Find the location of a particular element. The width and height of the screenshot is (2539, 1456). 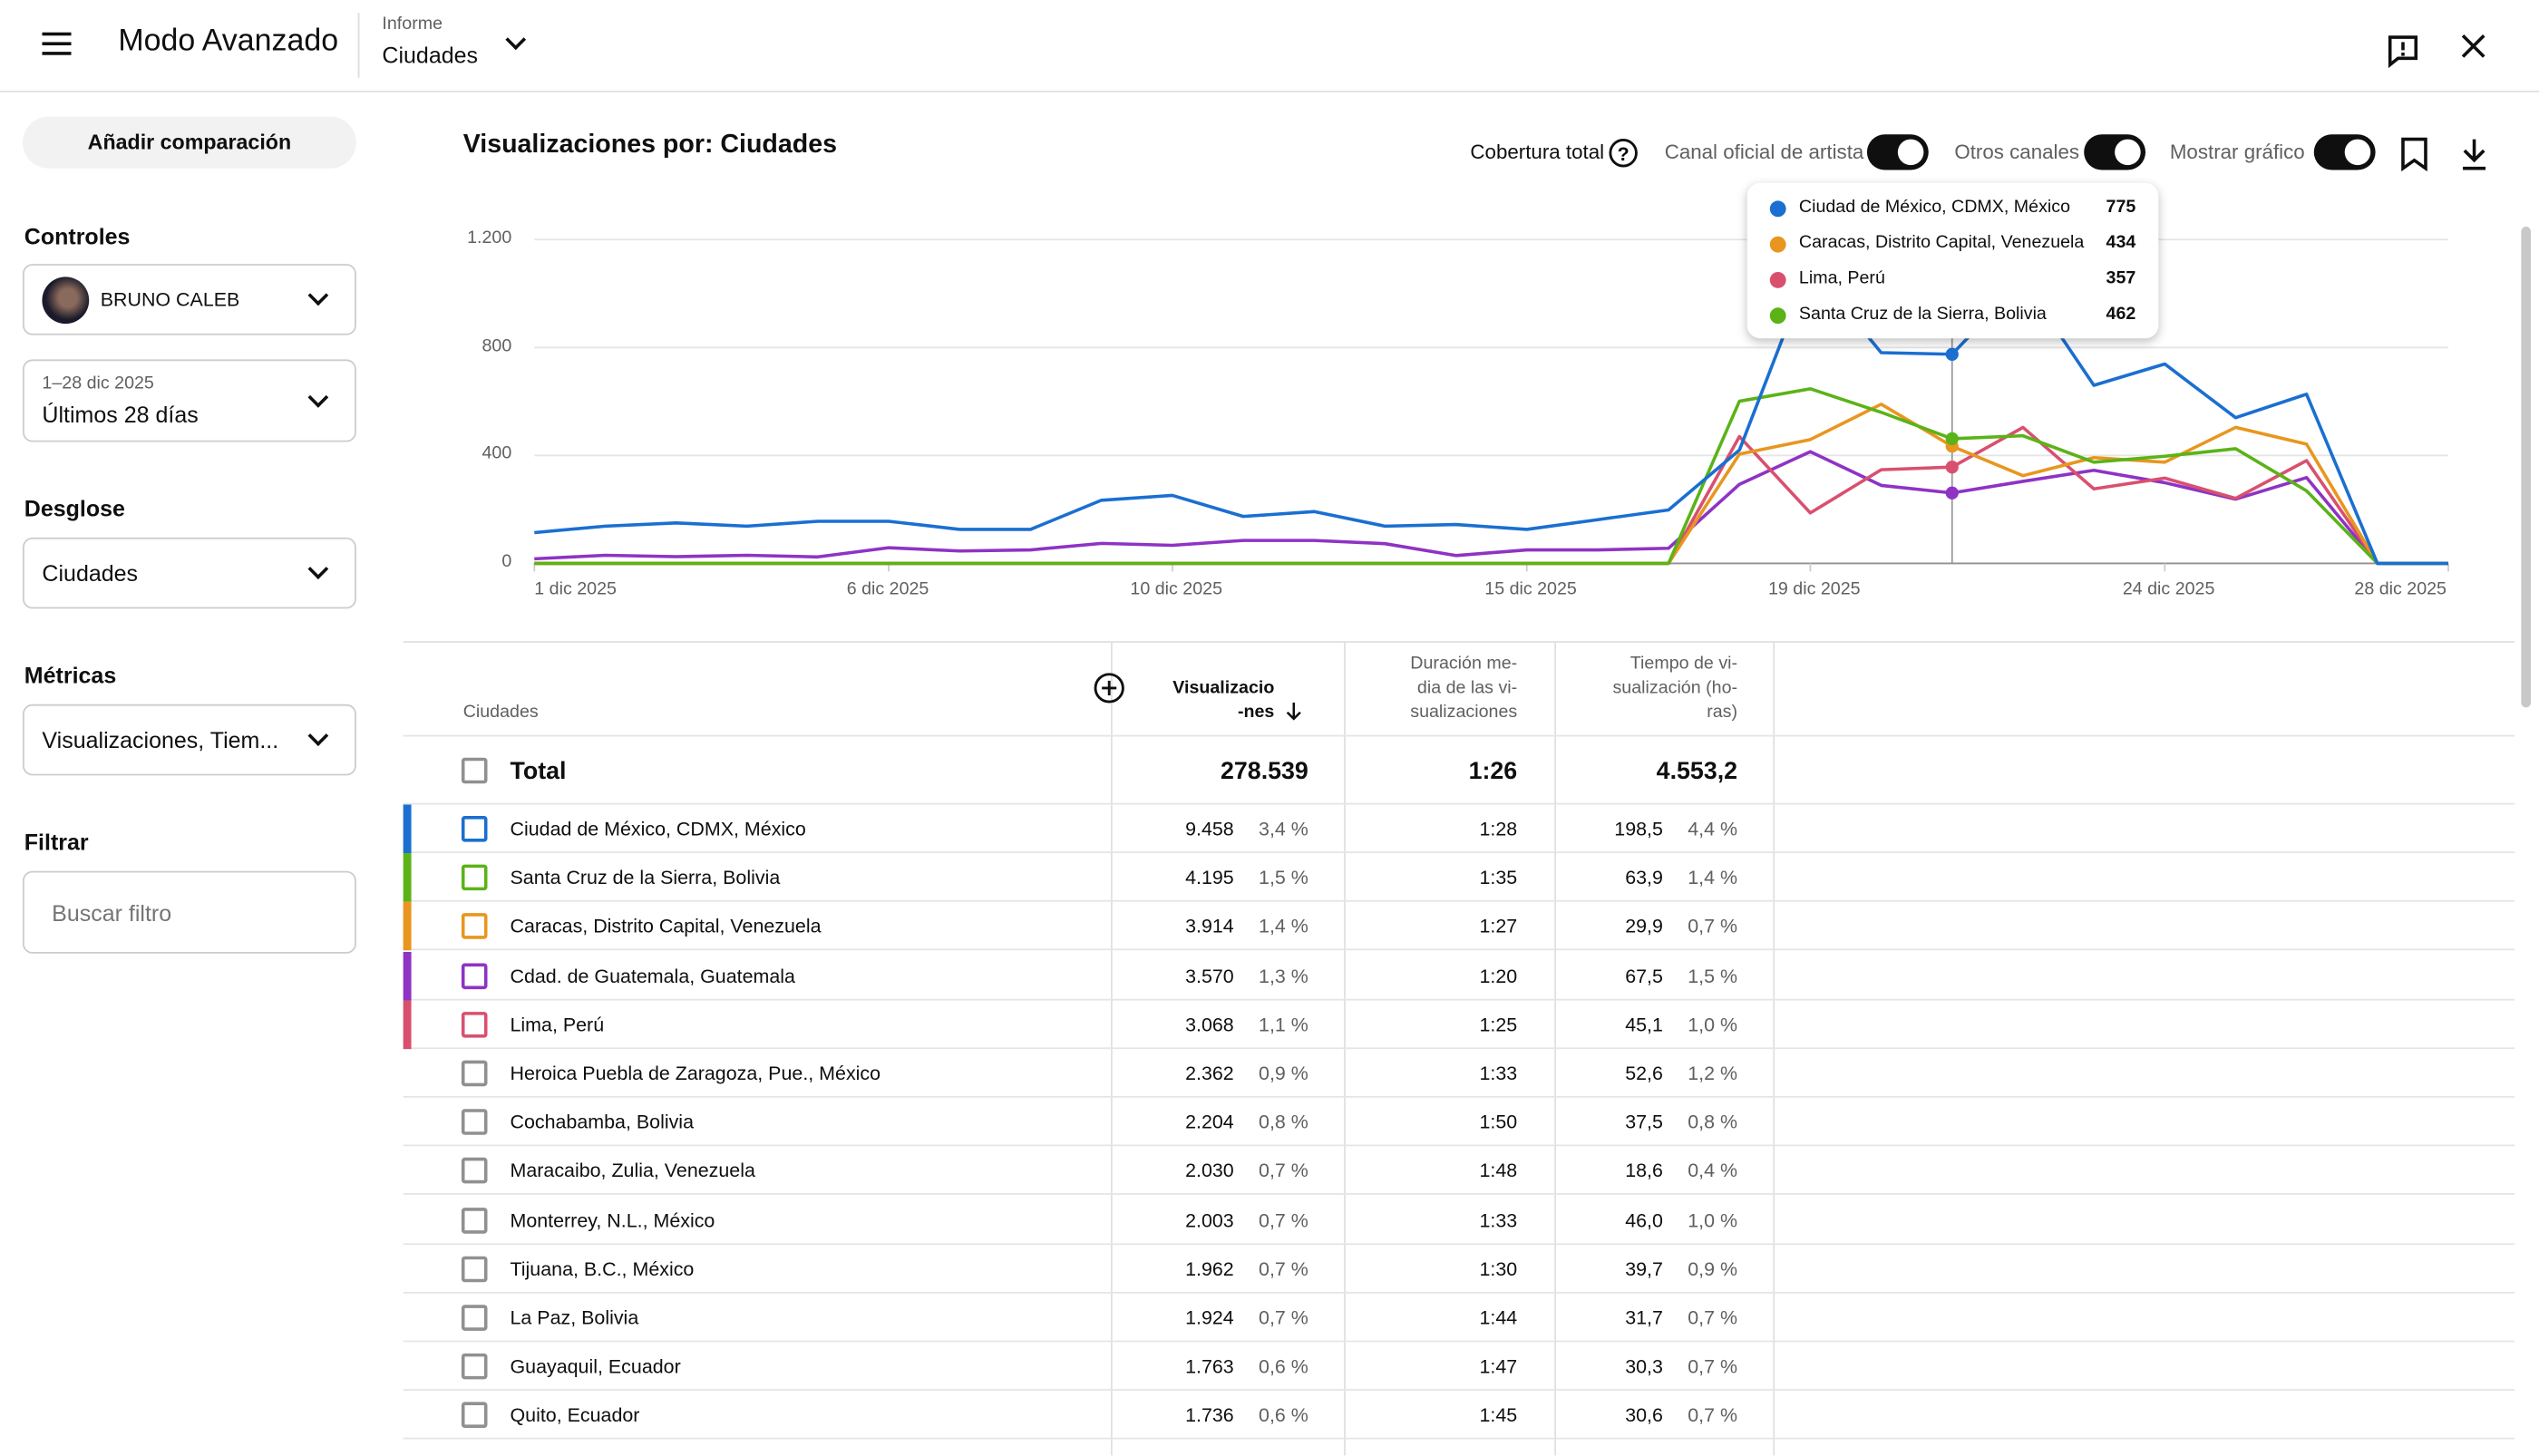

top-bar: Modo Avanzado Informe Ciudades is located at coordinates (1269, 46).